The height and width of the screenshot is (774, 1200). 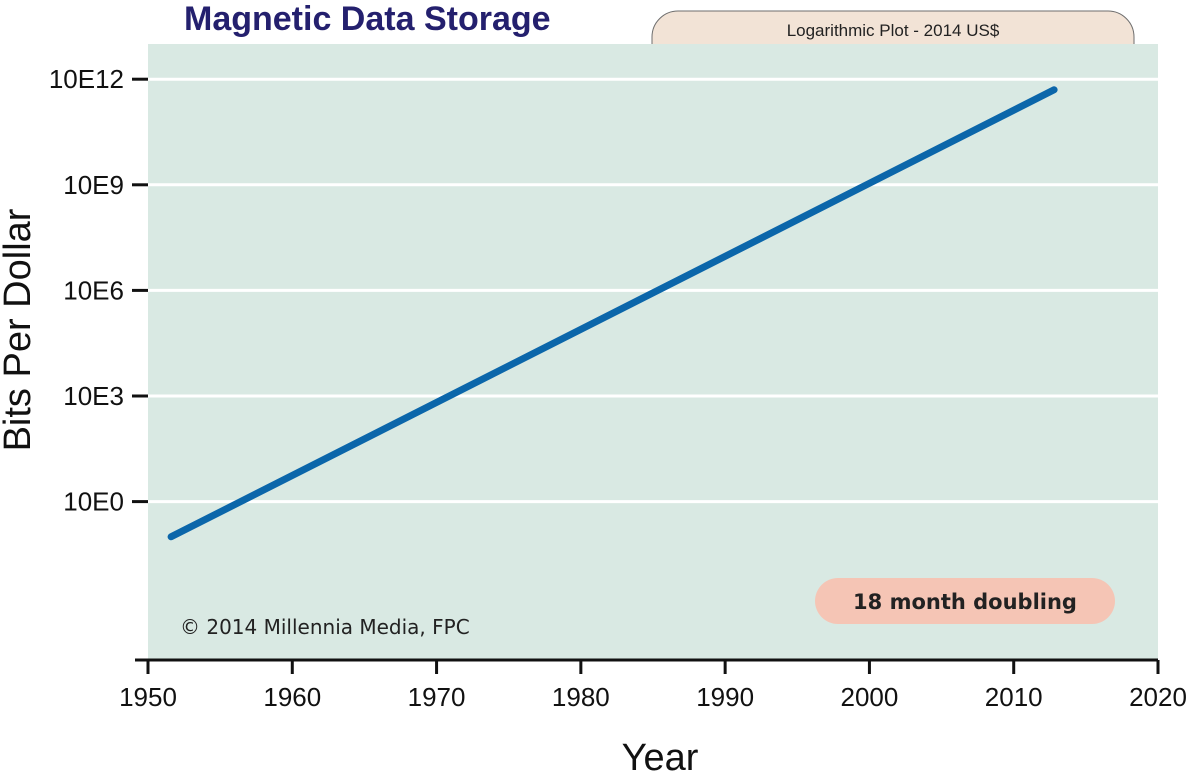 What do you see at coordinates (653, 686) in the screenshot?
I see `x-axis-ticks: 1950 1960 1970 1980 1990 2000 2010 2020` at bounding box center [653, 686].